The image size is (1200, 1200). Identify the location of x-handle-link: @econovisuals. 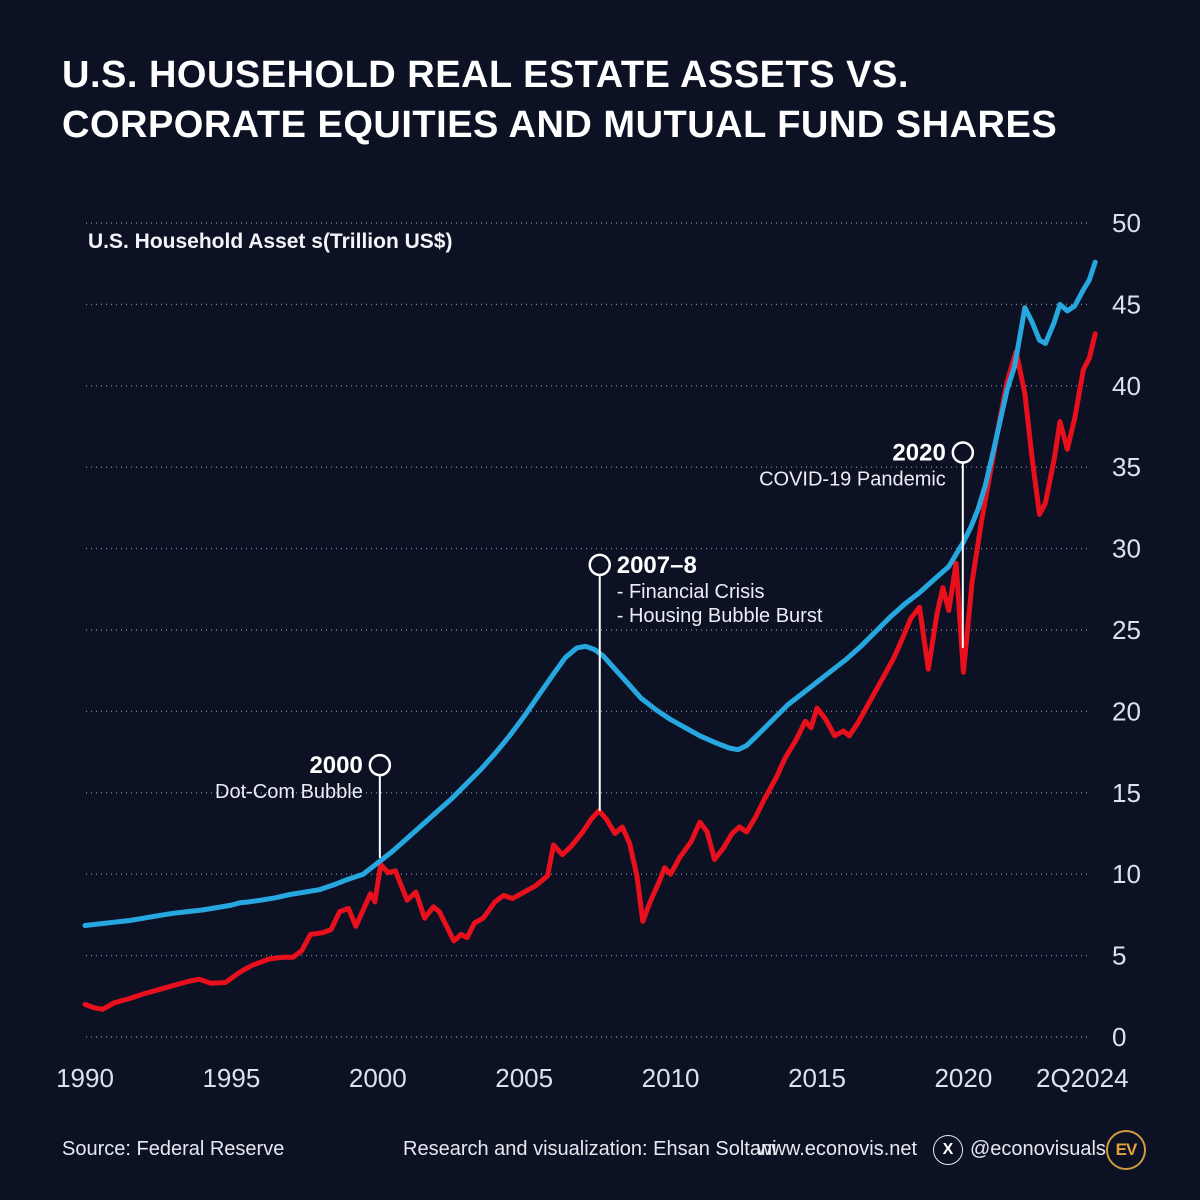
(1038, 1149).